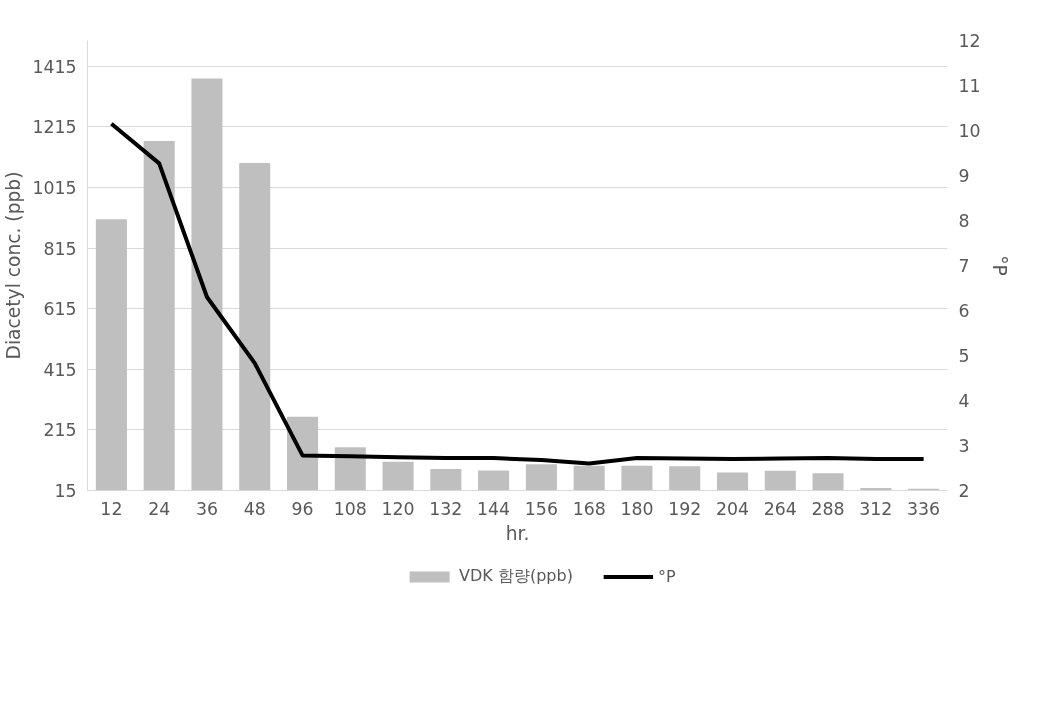  I want to click on y2-tick-label: 9, so click(964, 176).